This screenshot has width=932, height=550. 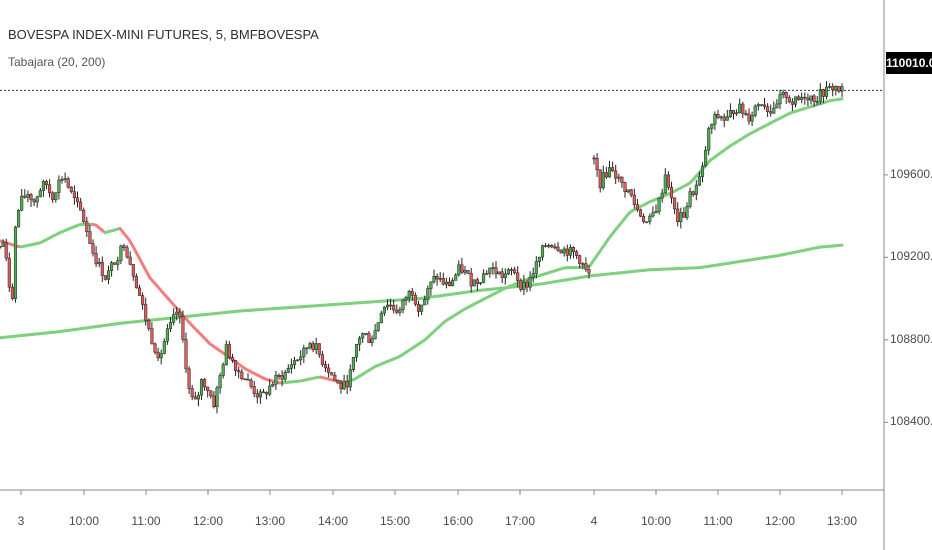 What do you see at coordinates (909, 63) in the screenshot?
I see `last-price-tag: 110010.0` at bounding box center [909, 63].